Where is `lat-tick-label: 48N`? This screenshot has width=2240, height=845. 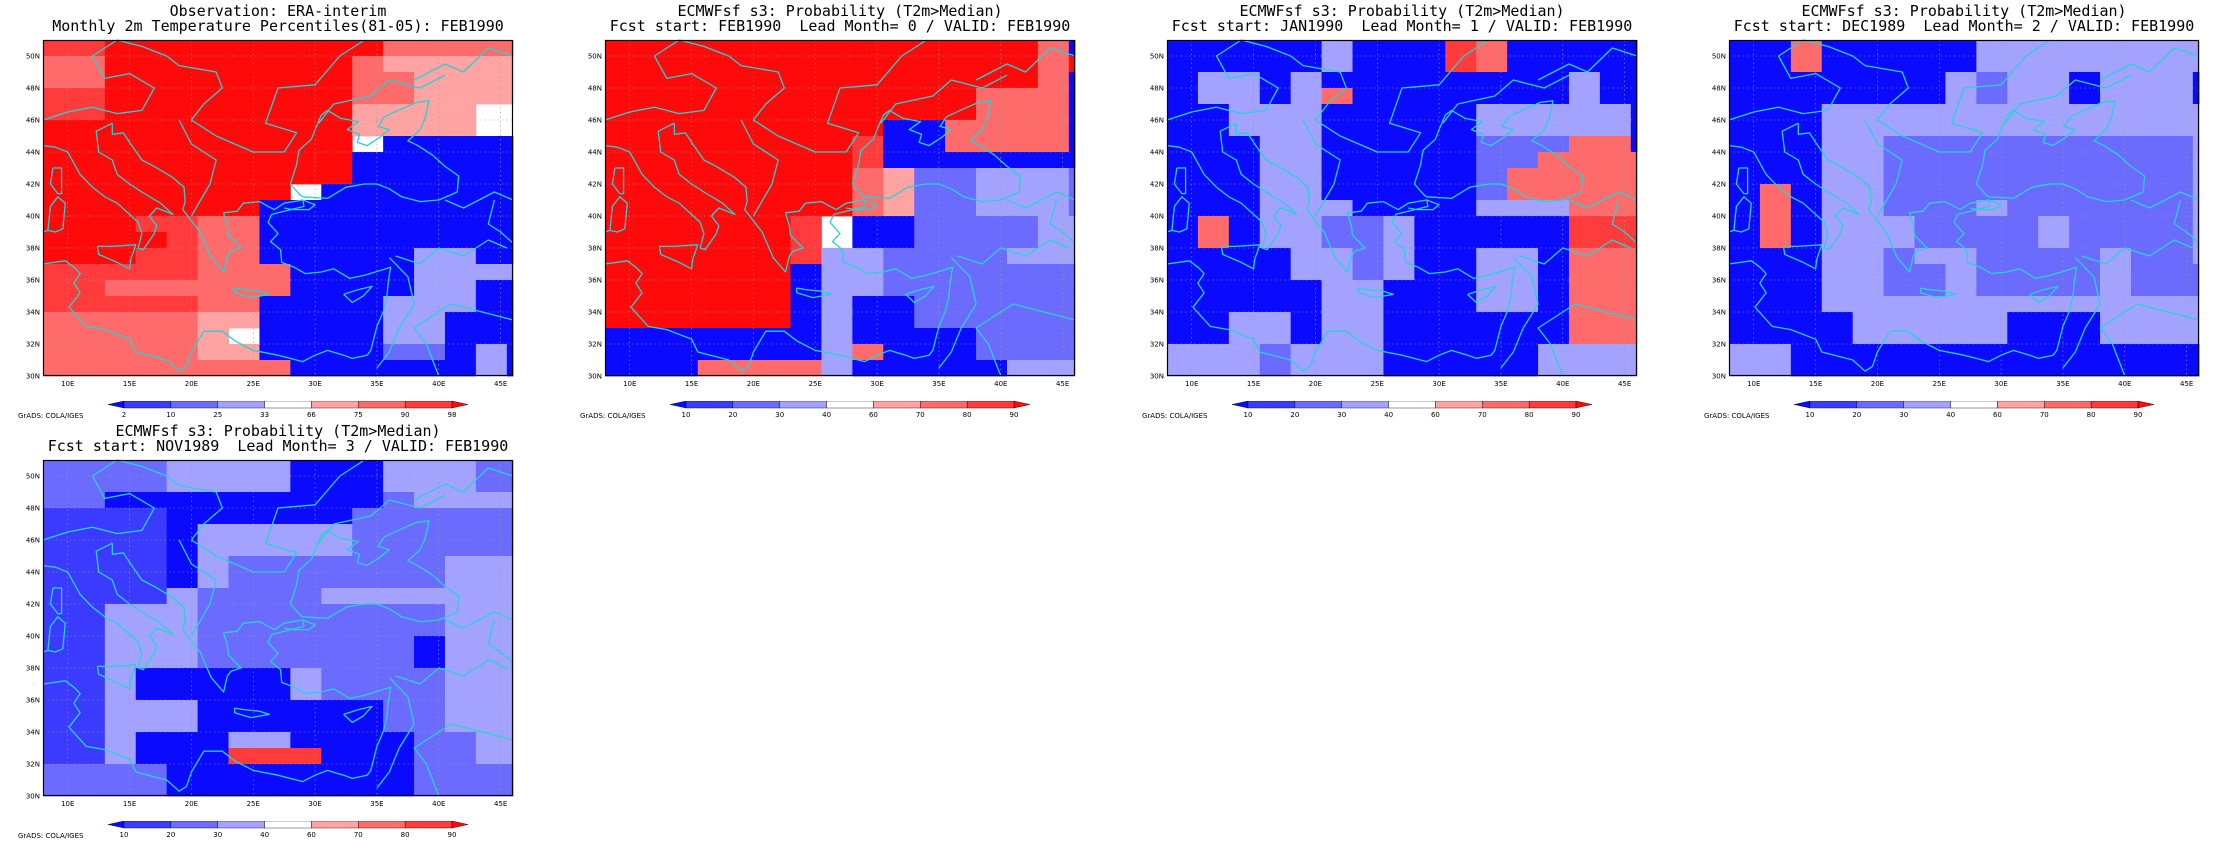
lat-tick-label: 48N is located at coordinates (33, 89).